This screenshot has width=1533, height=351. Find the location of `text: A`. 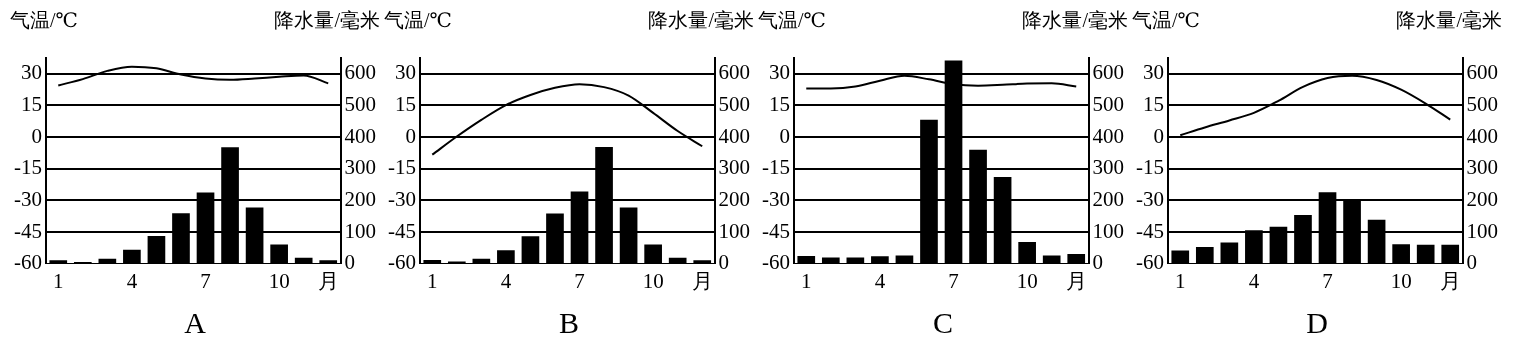

text: A is located at coordinates (195, 322).